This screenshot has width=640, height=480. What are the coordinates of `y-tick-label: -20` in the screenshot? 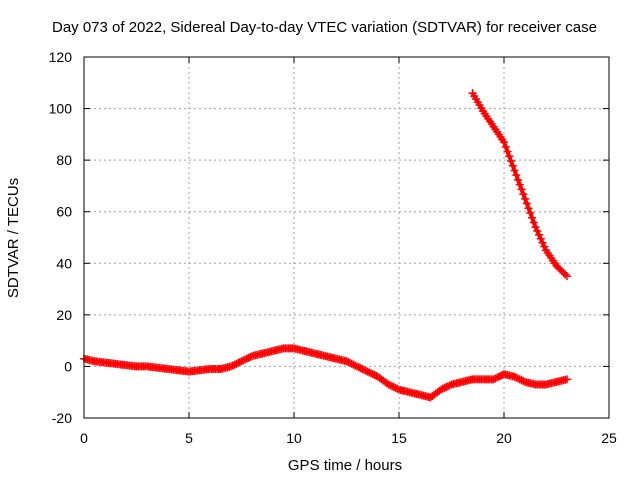 It's located at (62, 418).